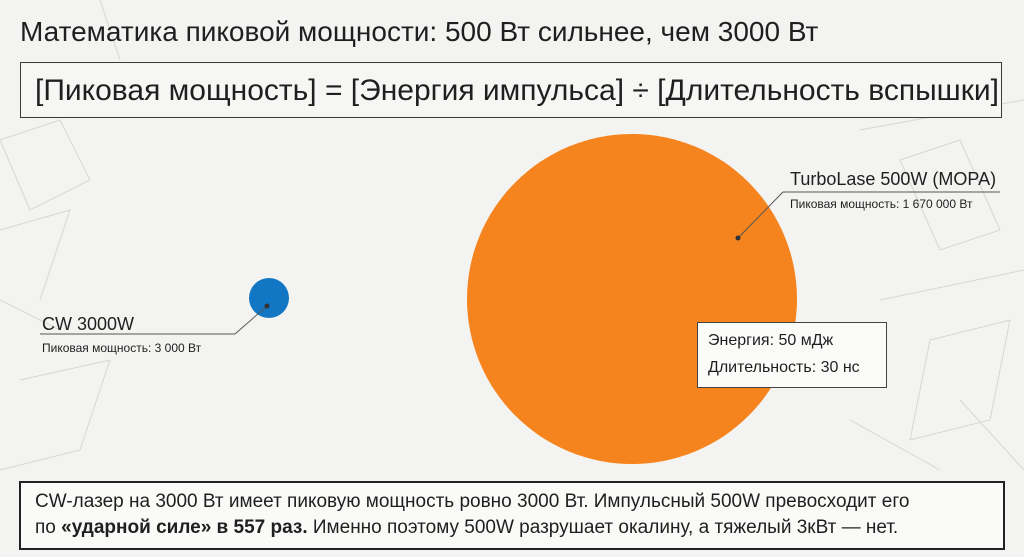  Describe the element at coordinates (738, 238) in the screenshot. I see `mopa-anchor-dot` at that location.